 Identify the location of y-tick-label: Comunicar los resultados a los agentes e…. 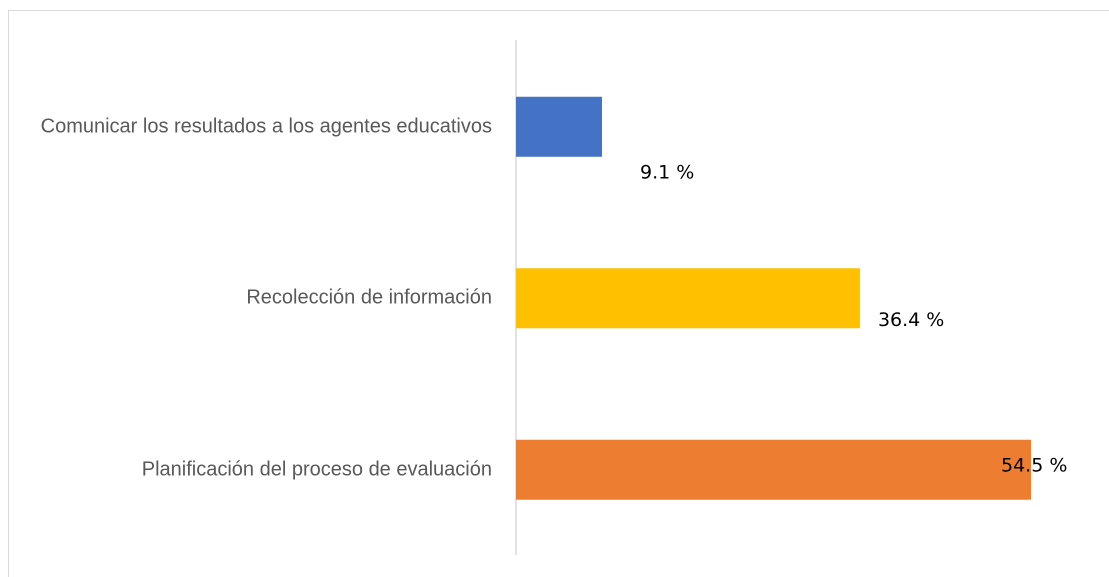
(266, 126).